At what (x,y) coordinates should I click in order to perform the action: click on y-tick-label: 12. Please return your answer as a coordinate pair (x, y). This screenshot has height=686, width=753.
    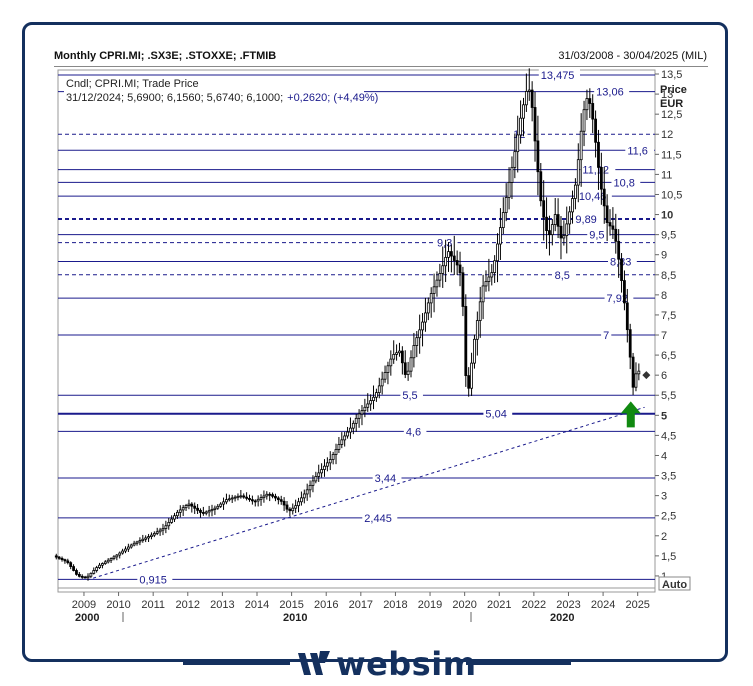
    Looking at the image, I should click on (667, 135).